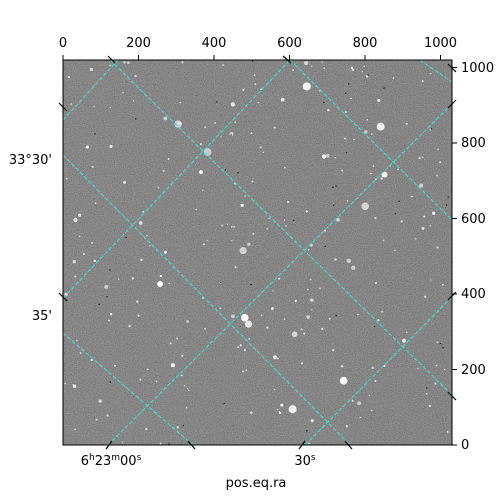  What do you see at coordinates (111, 461) in the screenshot?
I see `bottom-tick-label: 6h23m00s` at bounding box center [111, 461].